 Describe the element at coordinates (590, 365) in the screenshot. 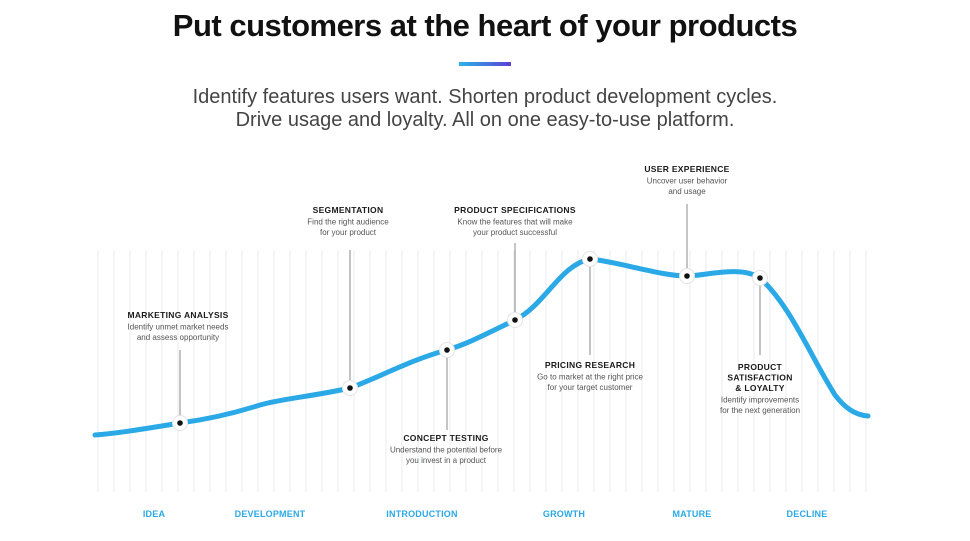

I see `annotation-title: PRICING RESEARCH` at that location.